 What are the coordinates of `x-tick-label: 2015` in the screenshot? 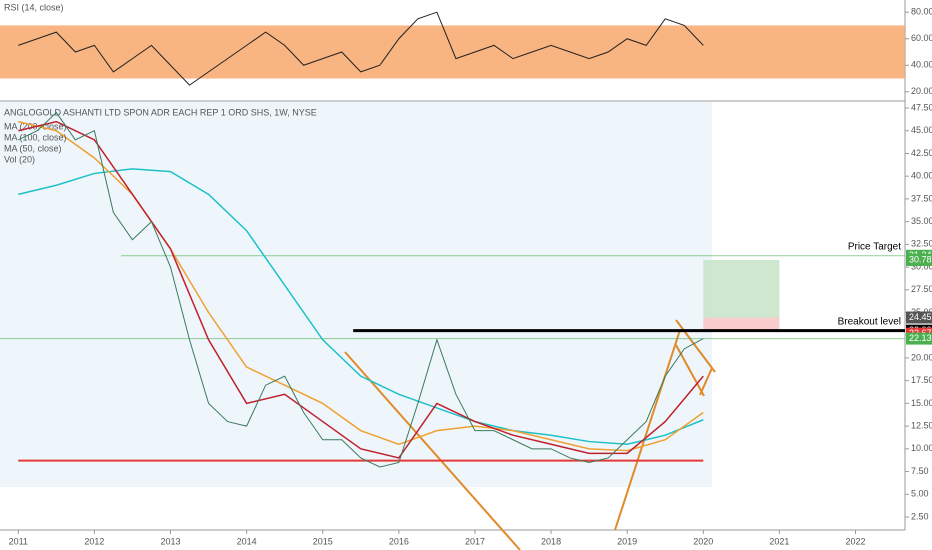 It's located at (323, 541).